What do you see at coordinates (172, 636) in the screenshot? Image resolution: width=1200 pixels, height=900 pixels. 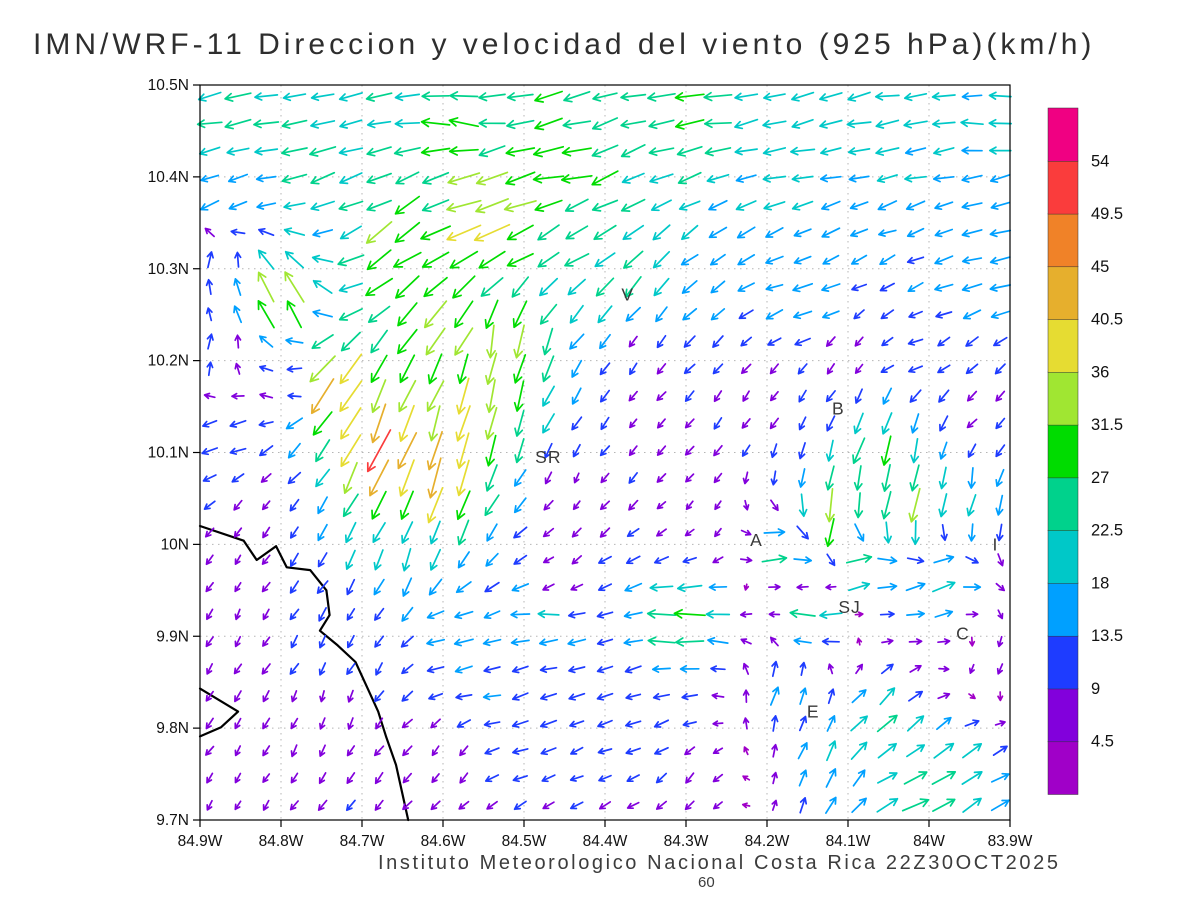 I see `y-tick-label: 9.9N` at bounding box center [172, 636].